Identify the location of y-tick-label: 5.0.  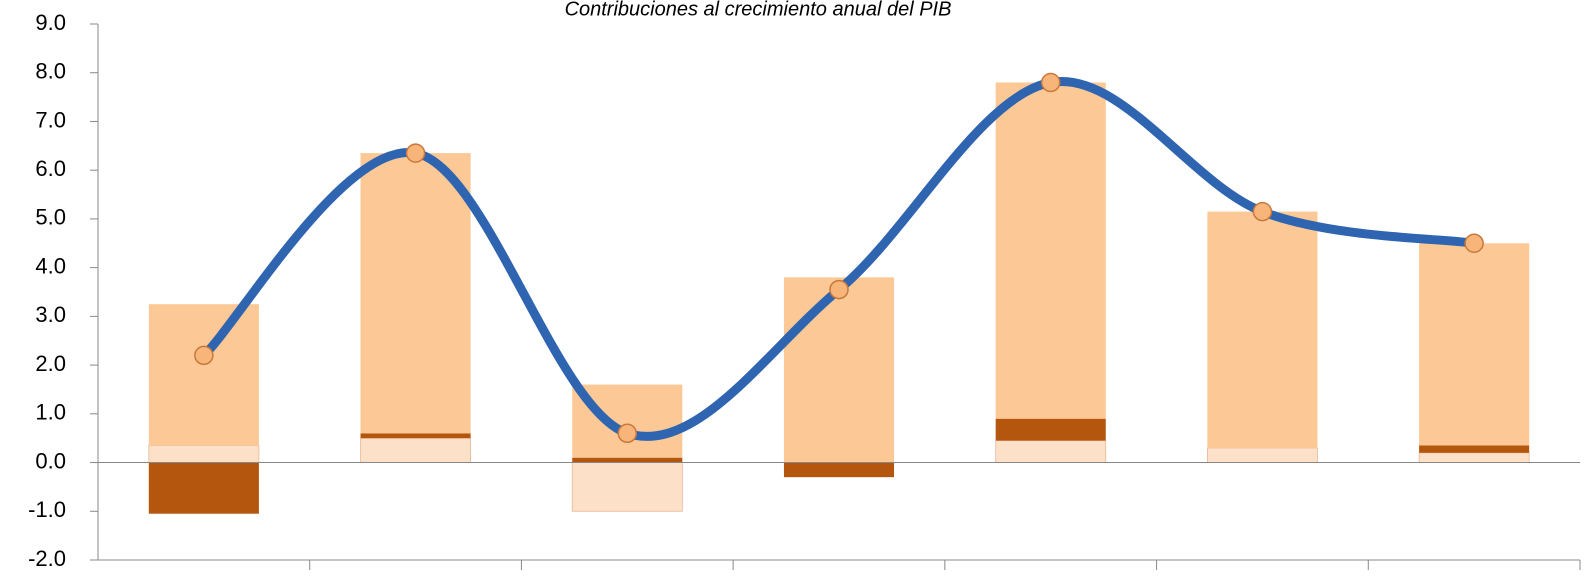
(50, 217).